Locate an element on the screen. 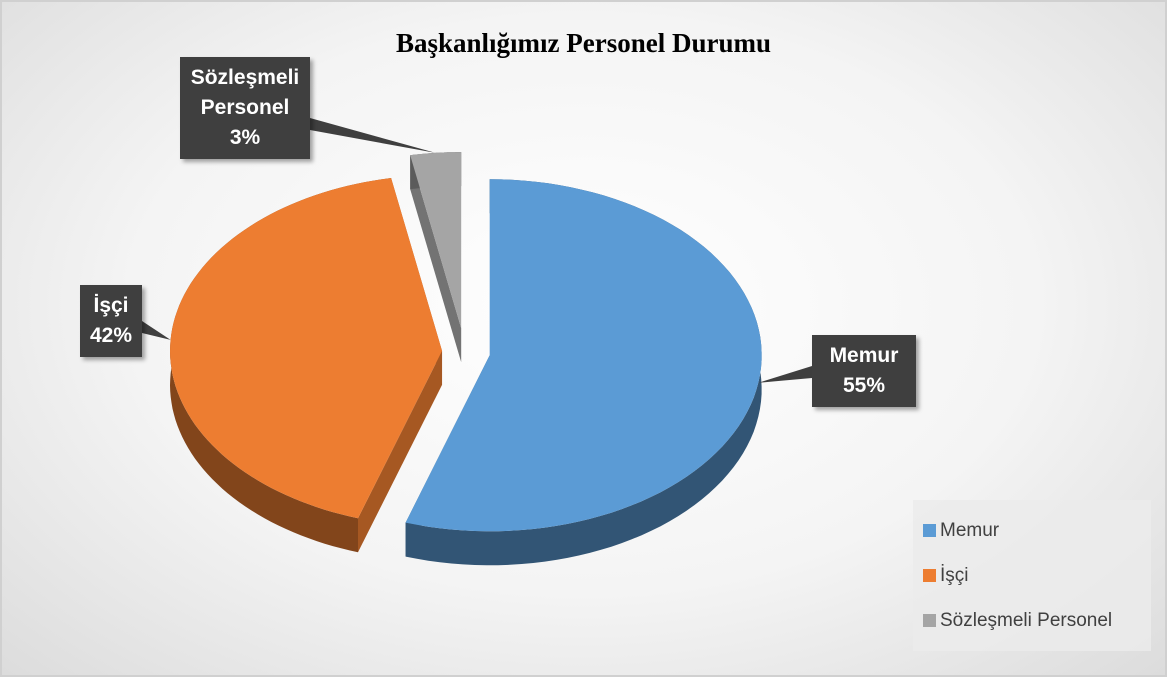  data-label-name: Sözleşmeli Personel is located at coordinates (245, 92).